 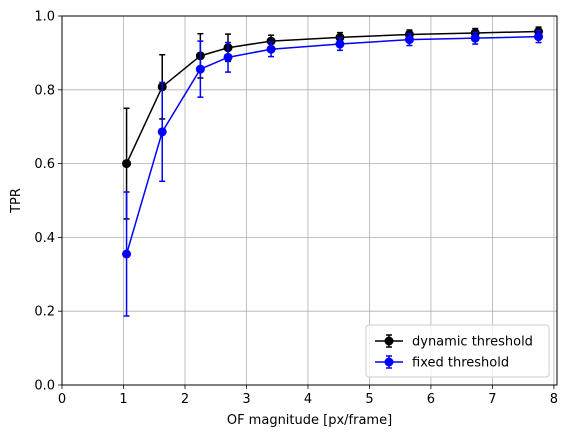 I want to click on legend: dynamic threshold fixed threshold, so click(x=457, y=351).